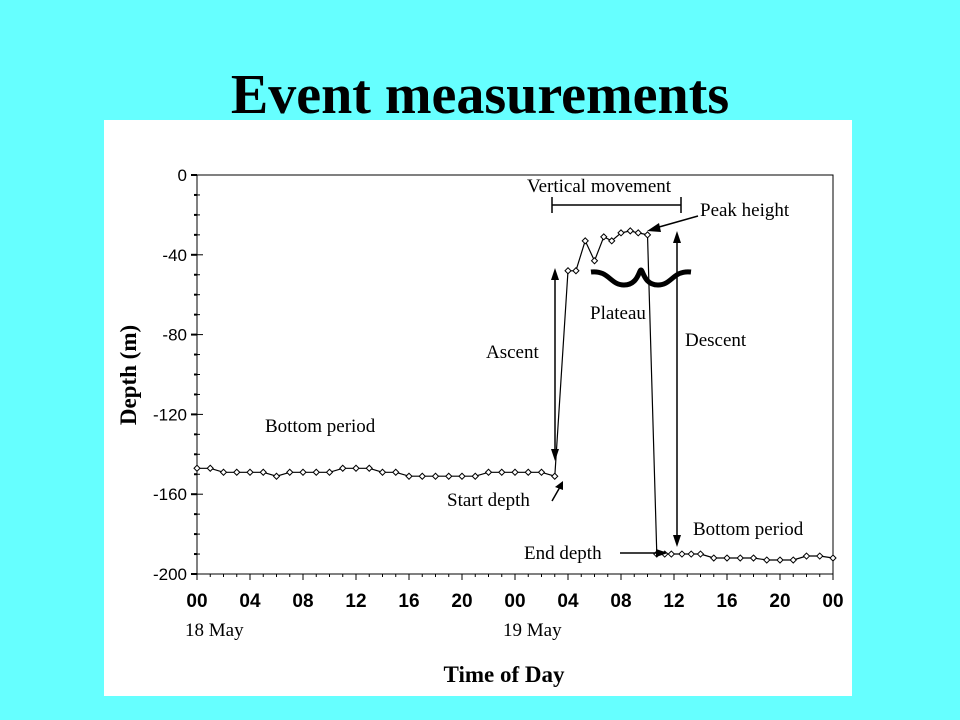 This screenshot has height=720, width=960. I want to click on y-tick-label: -160, so click(170, 494).